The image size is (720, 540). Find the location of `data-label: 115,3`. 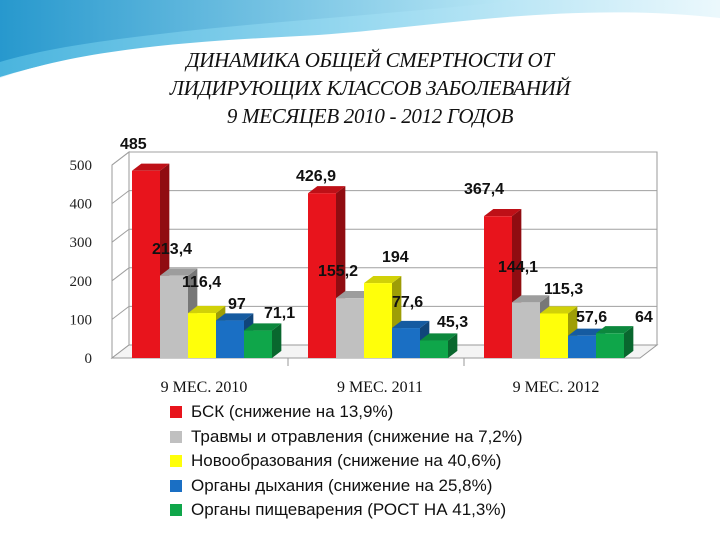

data-label: 115,3 is located at coordinates (563, 289).